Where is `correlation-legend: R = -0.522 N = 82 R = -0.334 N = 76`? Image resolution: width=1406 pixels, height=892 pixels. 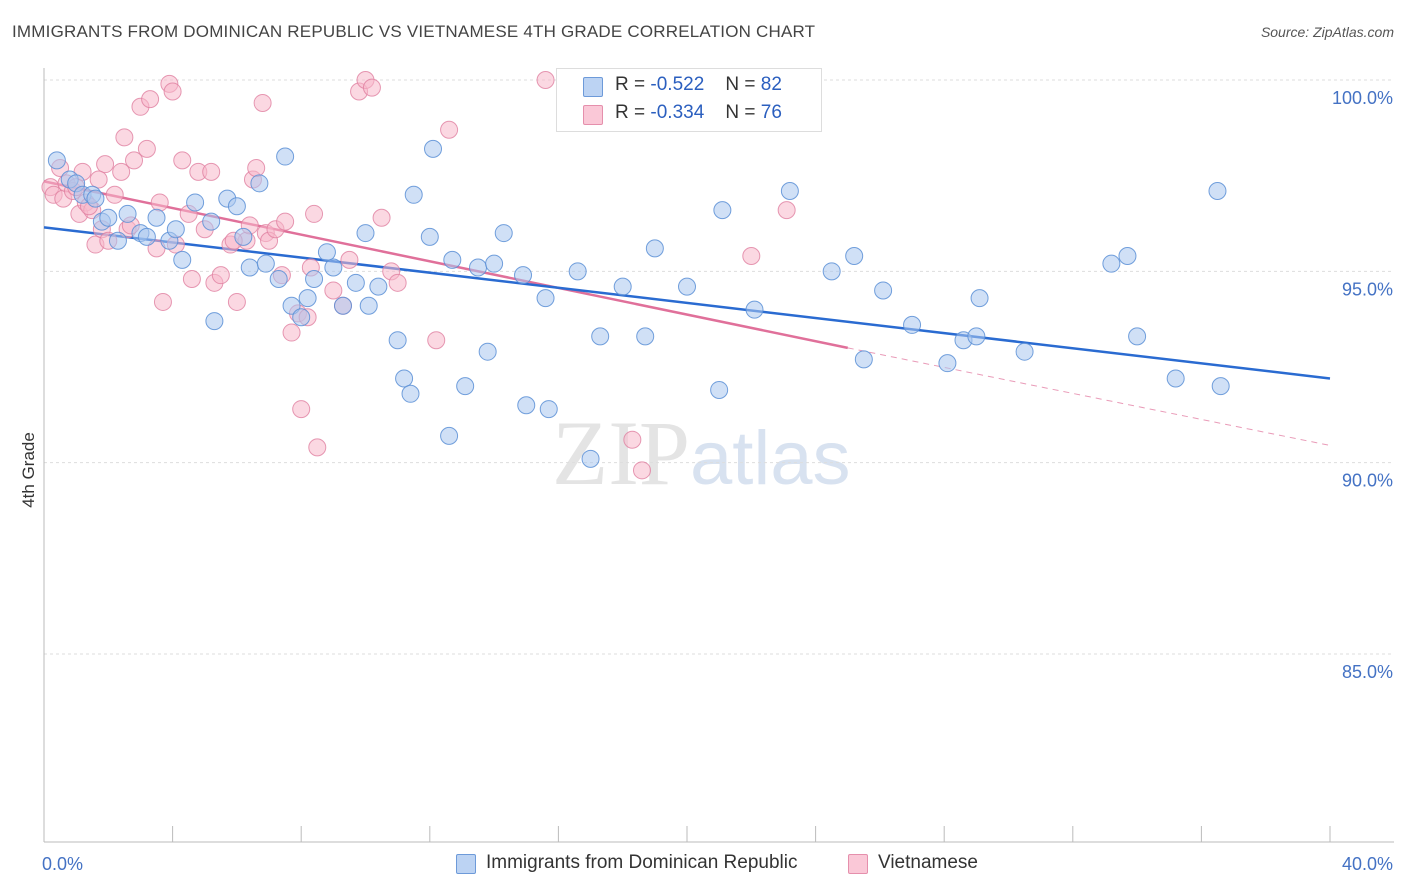
correlation-legend: R = -0.522 N = 82 R = -0.334 N = 76 is located at coordinates (689, 100).